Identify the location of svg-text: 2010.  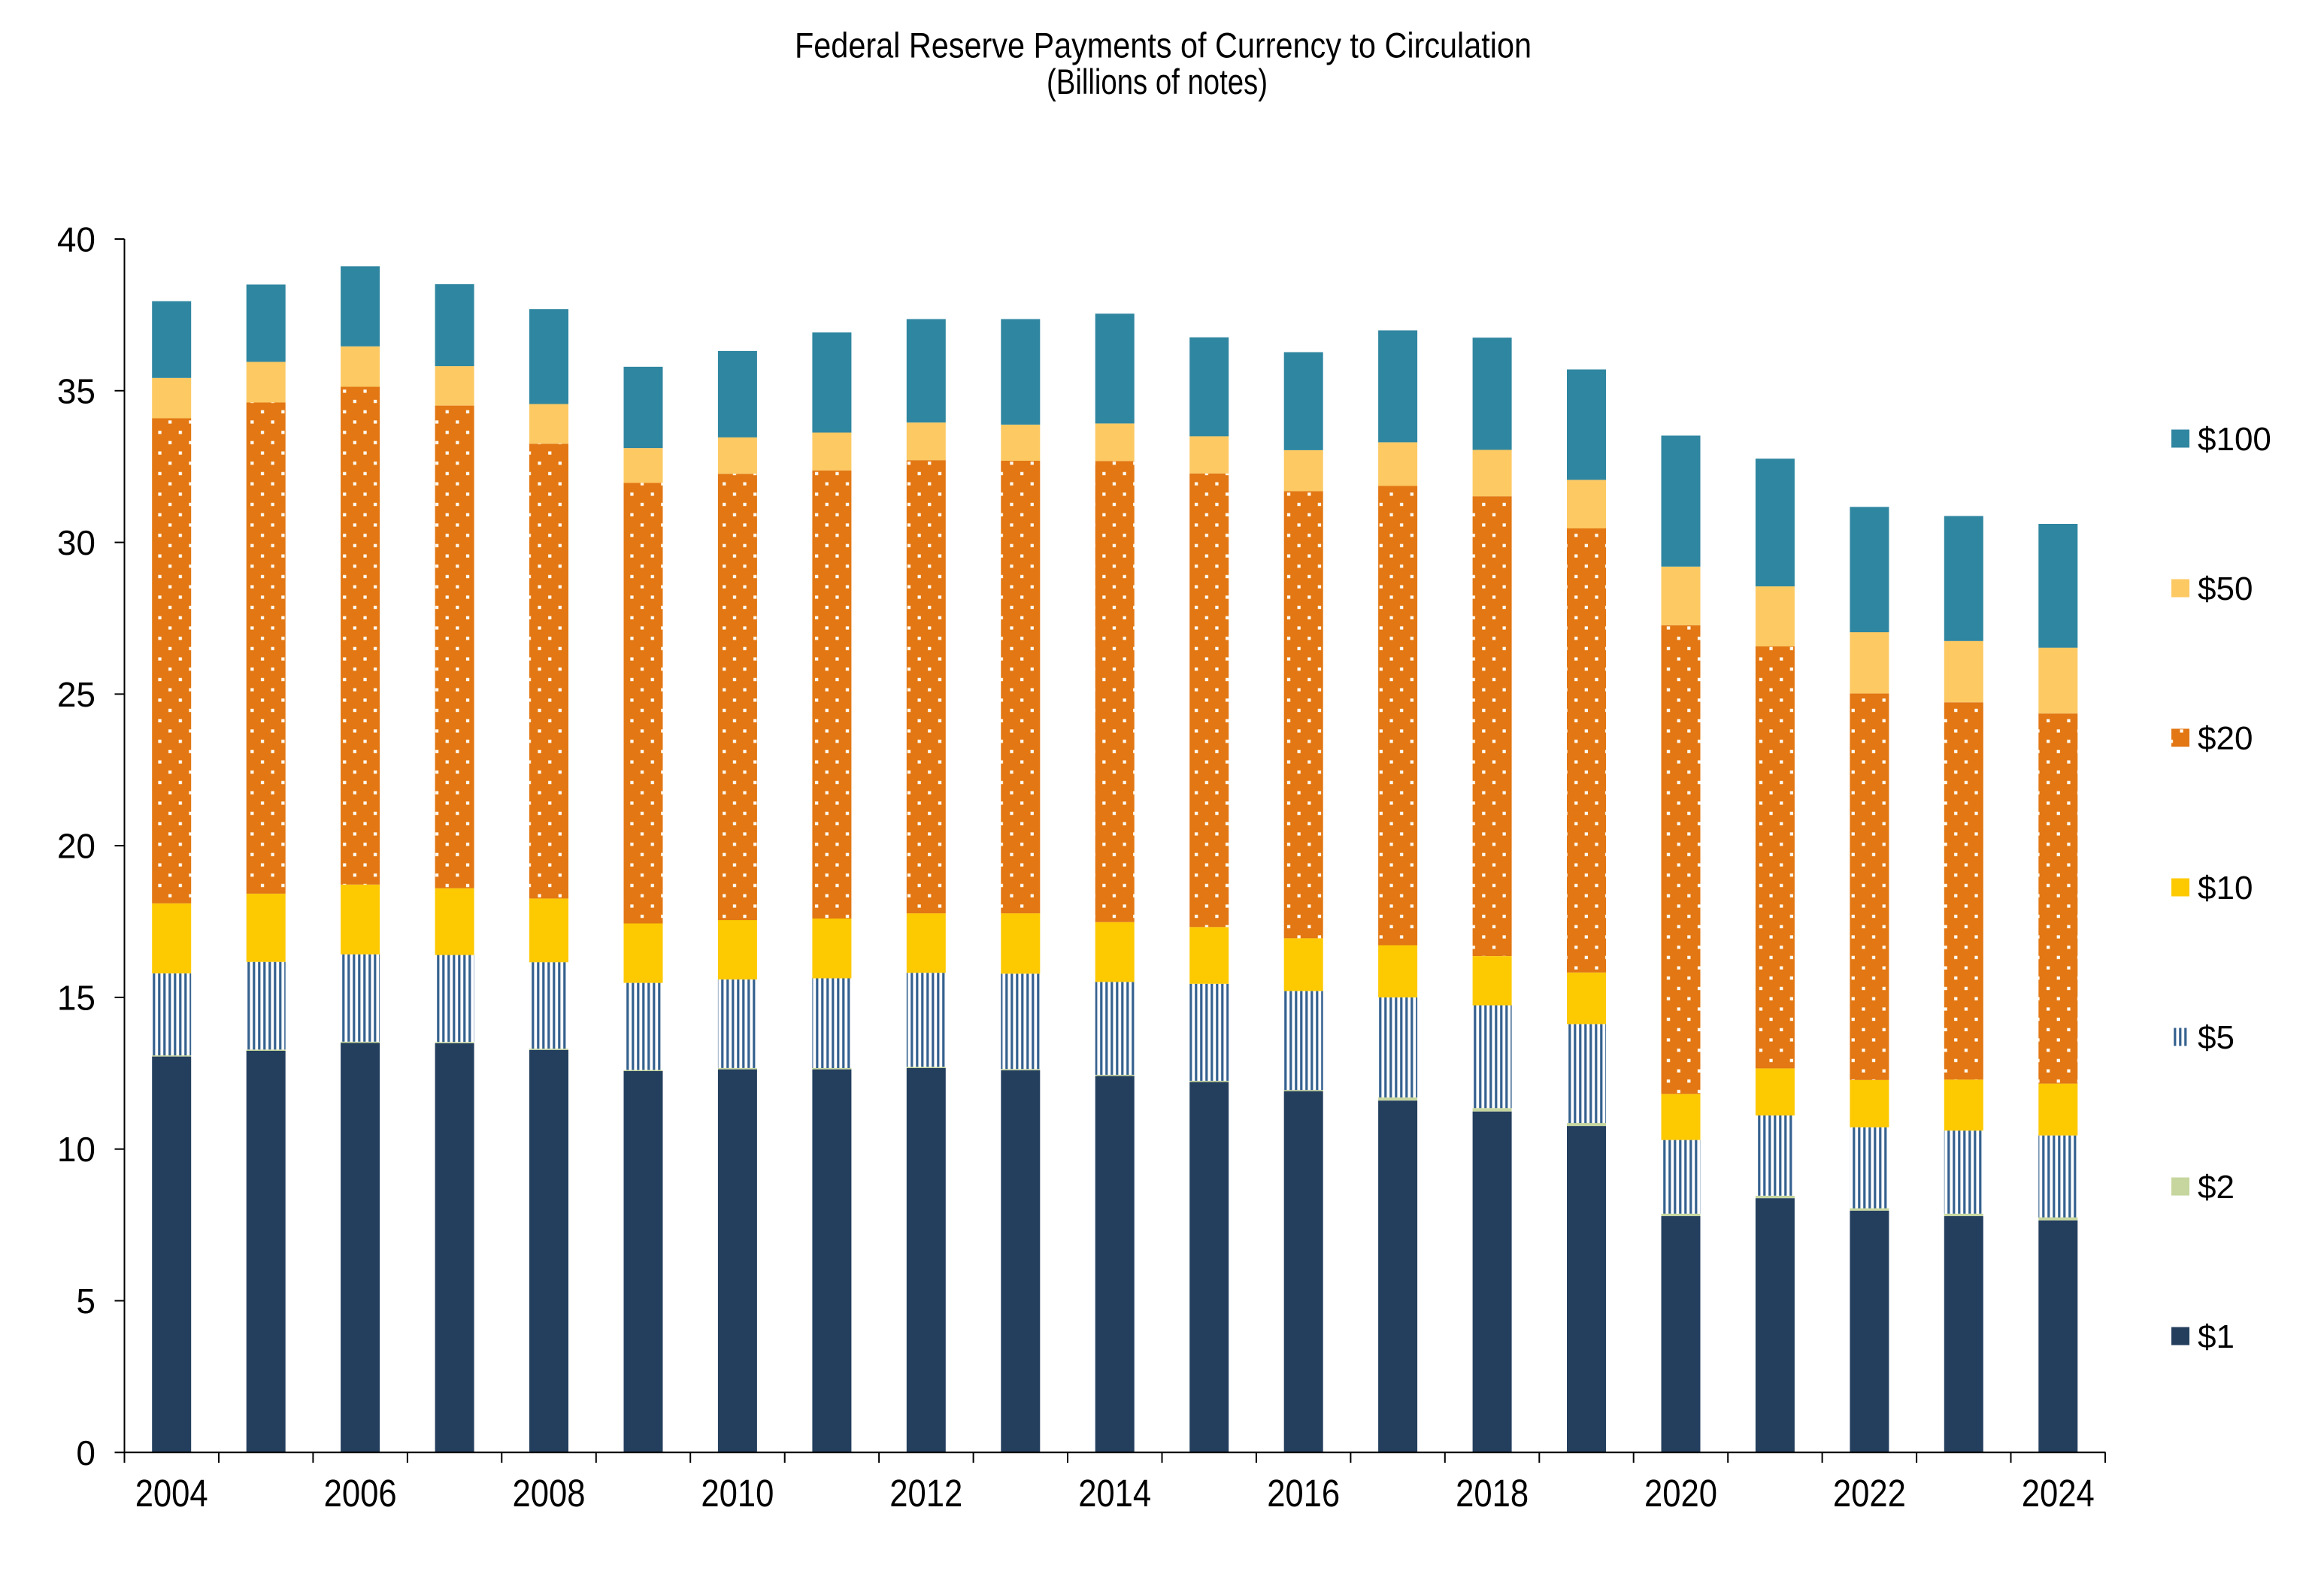
(737, 1493).